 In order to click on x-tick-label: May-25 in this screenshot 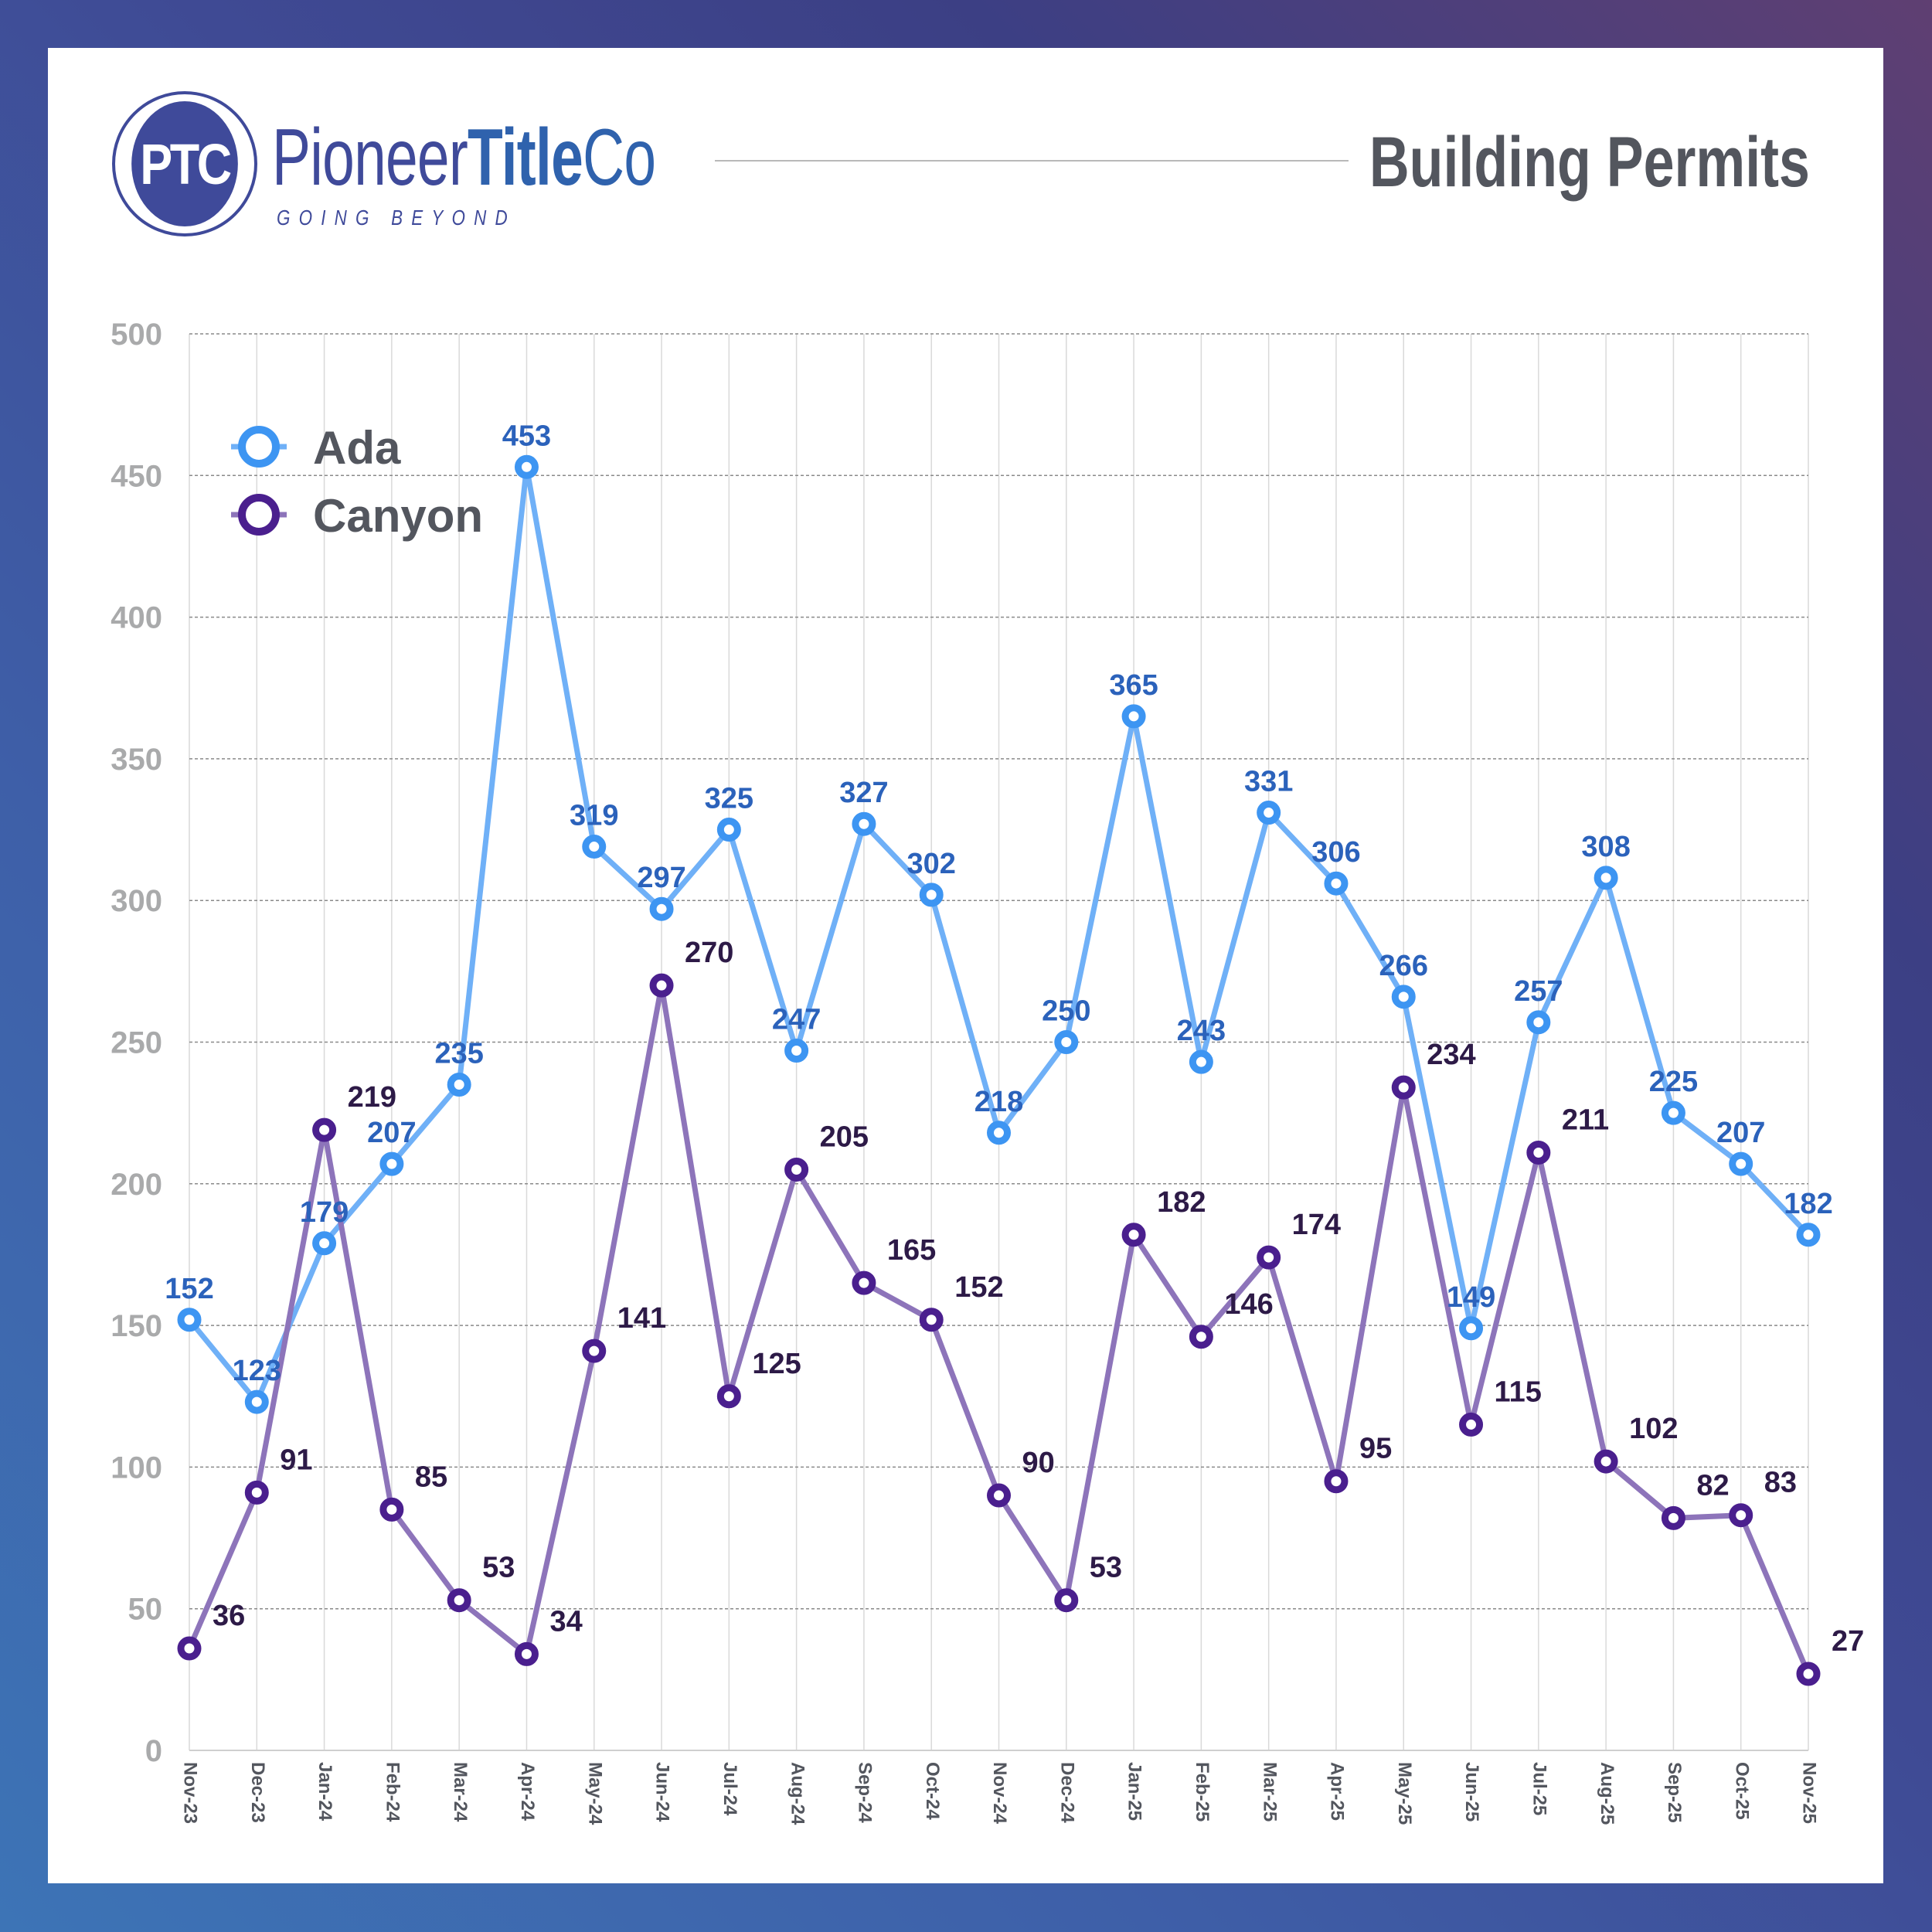, I will do `click(1404, 1794)`.